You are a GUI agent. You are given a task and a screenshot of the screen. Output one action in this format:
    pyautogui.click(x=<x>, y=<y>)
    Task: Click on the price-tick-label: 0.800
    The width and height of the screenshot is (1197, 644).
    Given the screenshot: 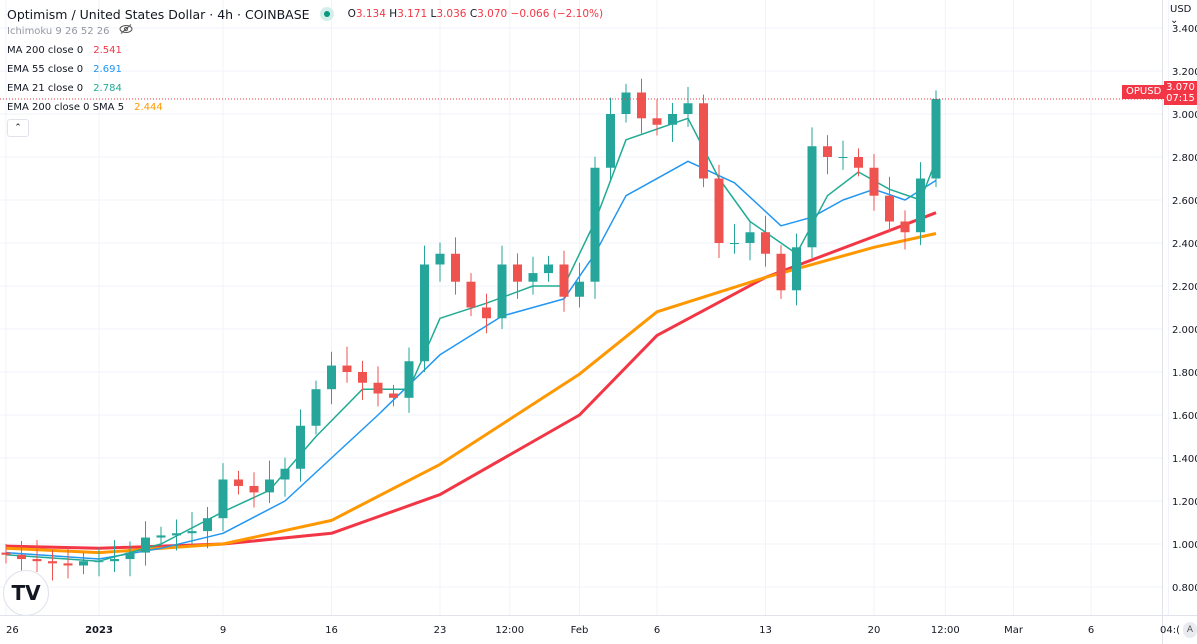 What is the action you would take?
    pyautogui.click(x=1184, y=588)
    